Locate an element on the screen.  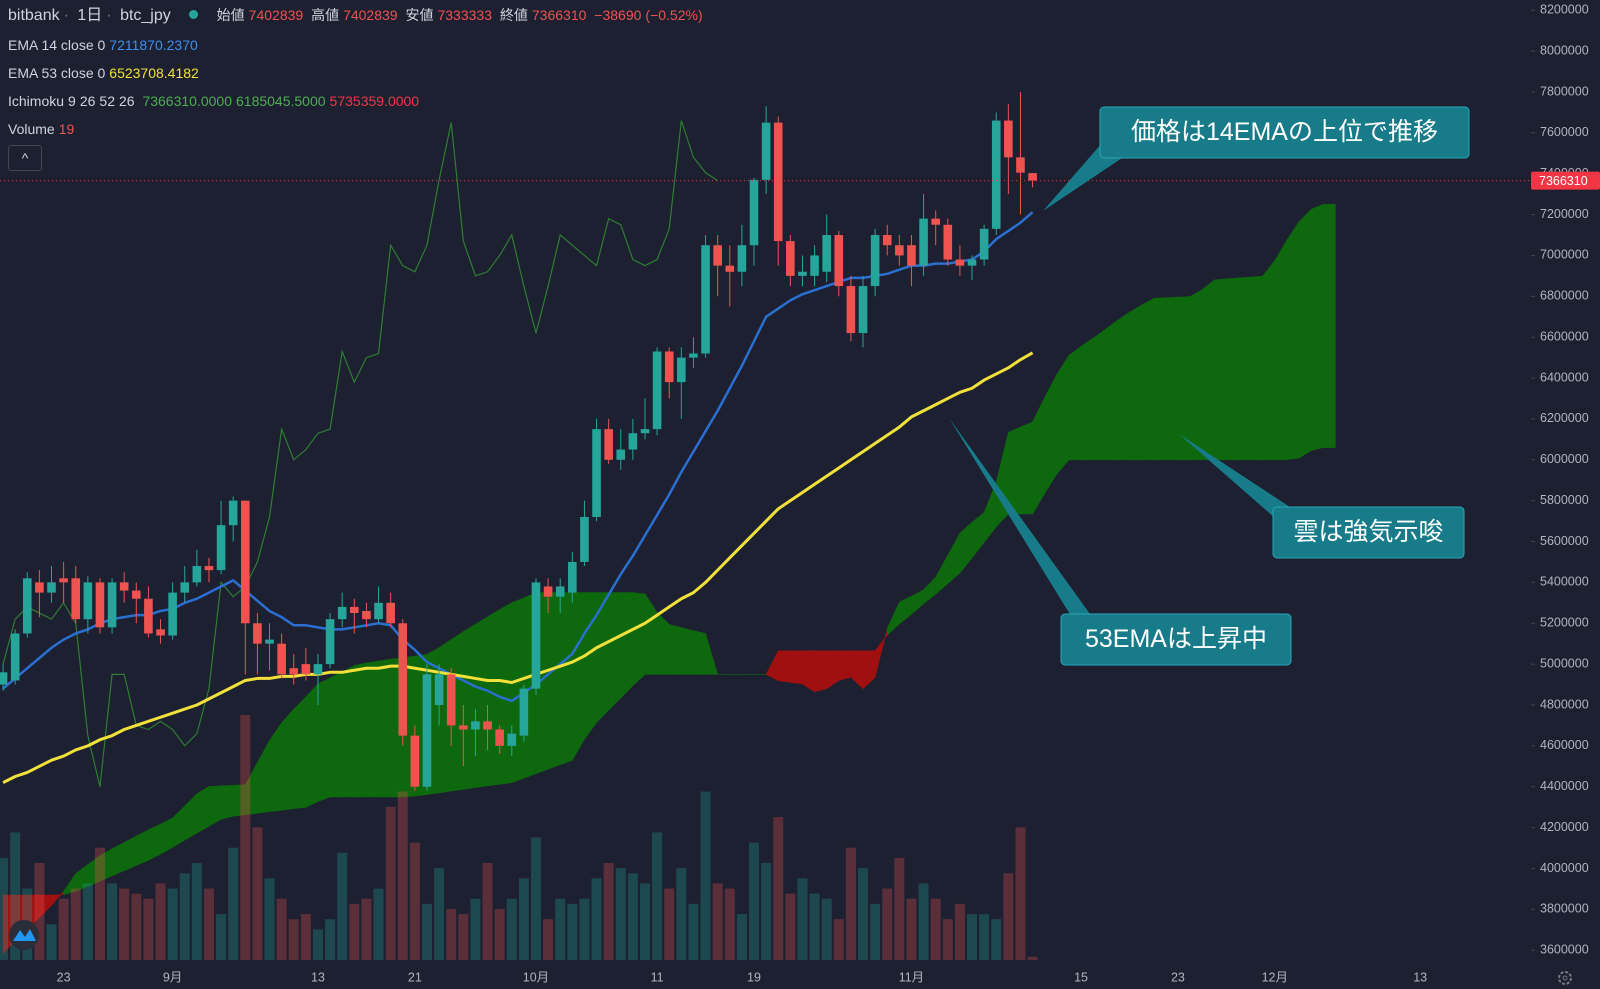
indicator-name: EMA 14 close 0 is located at coordinates (57, 45).